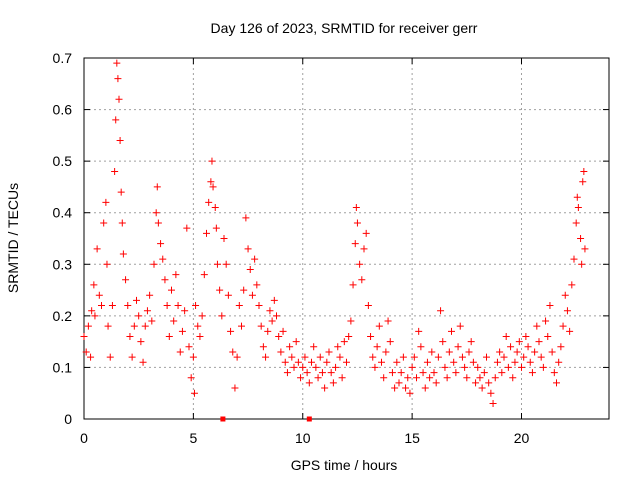 This screenshot has width=640, height=480. I want to click on y-tick-label: 0.3, so click(63, 264).